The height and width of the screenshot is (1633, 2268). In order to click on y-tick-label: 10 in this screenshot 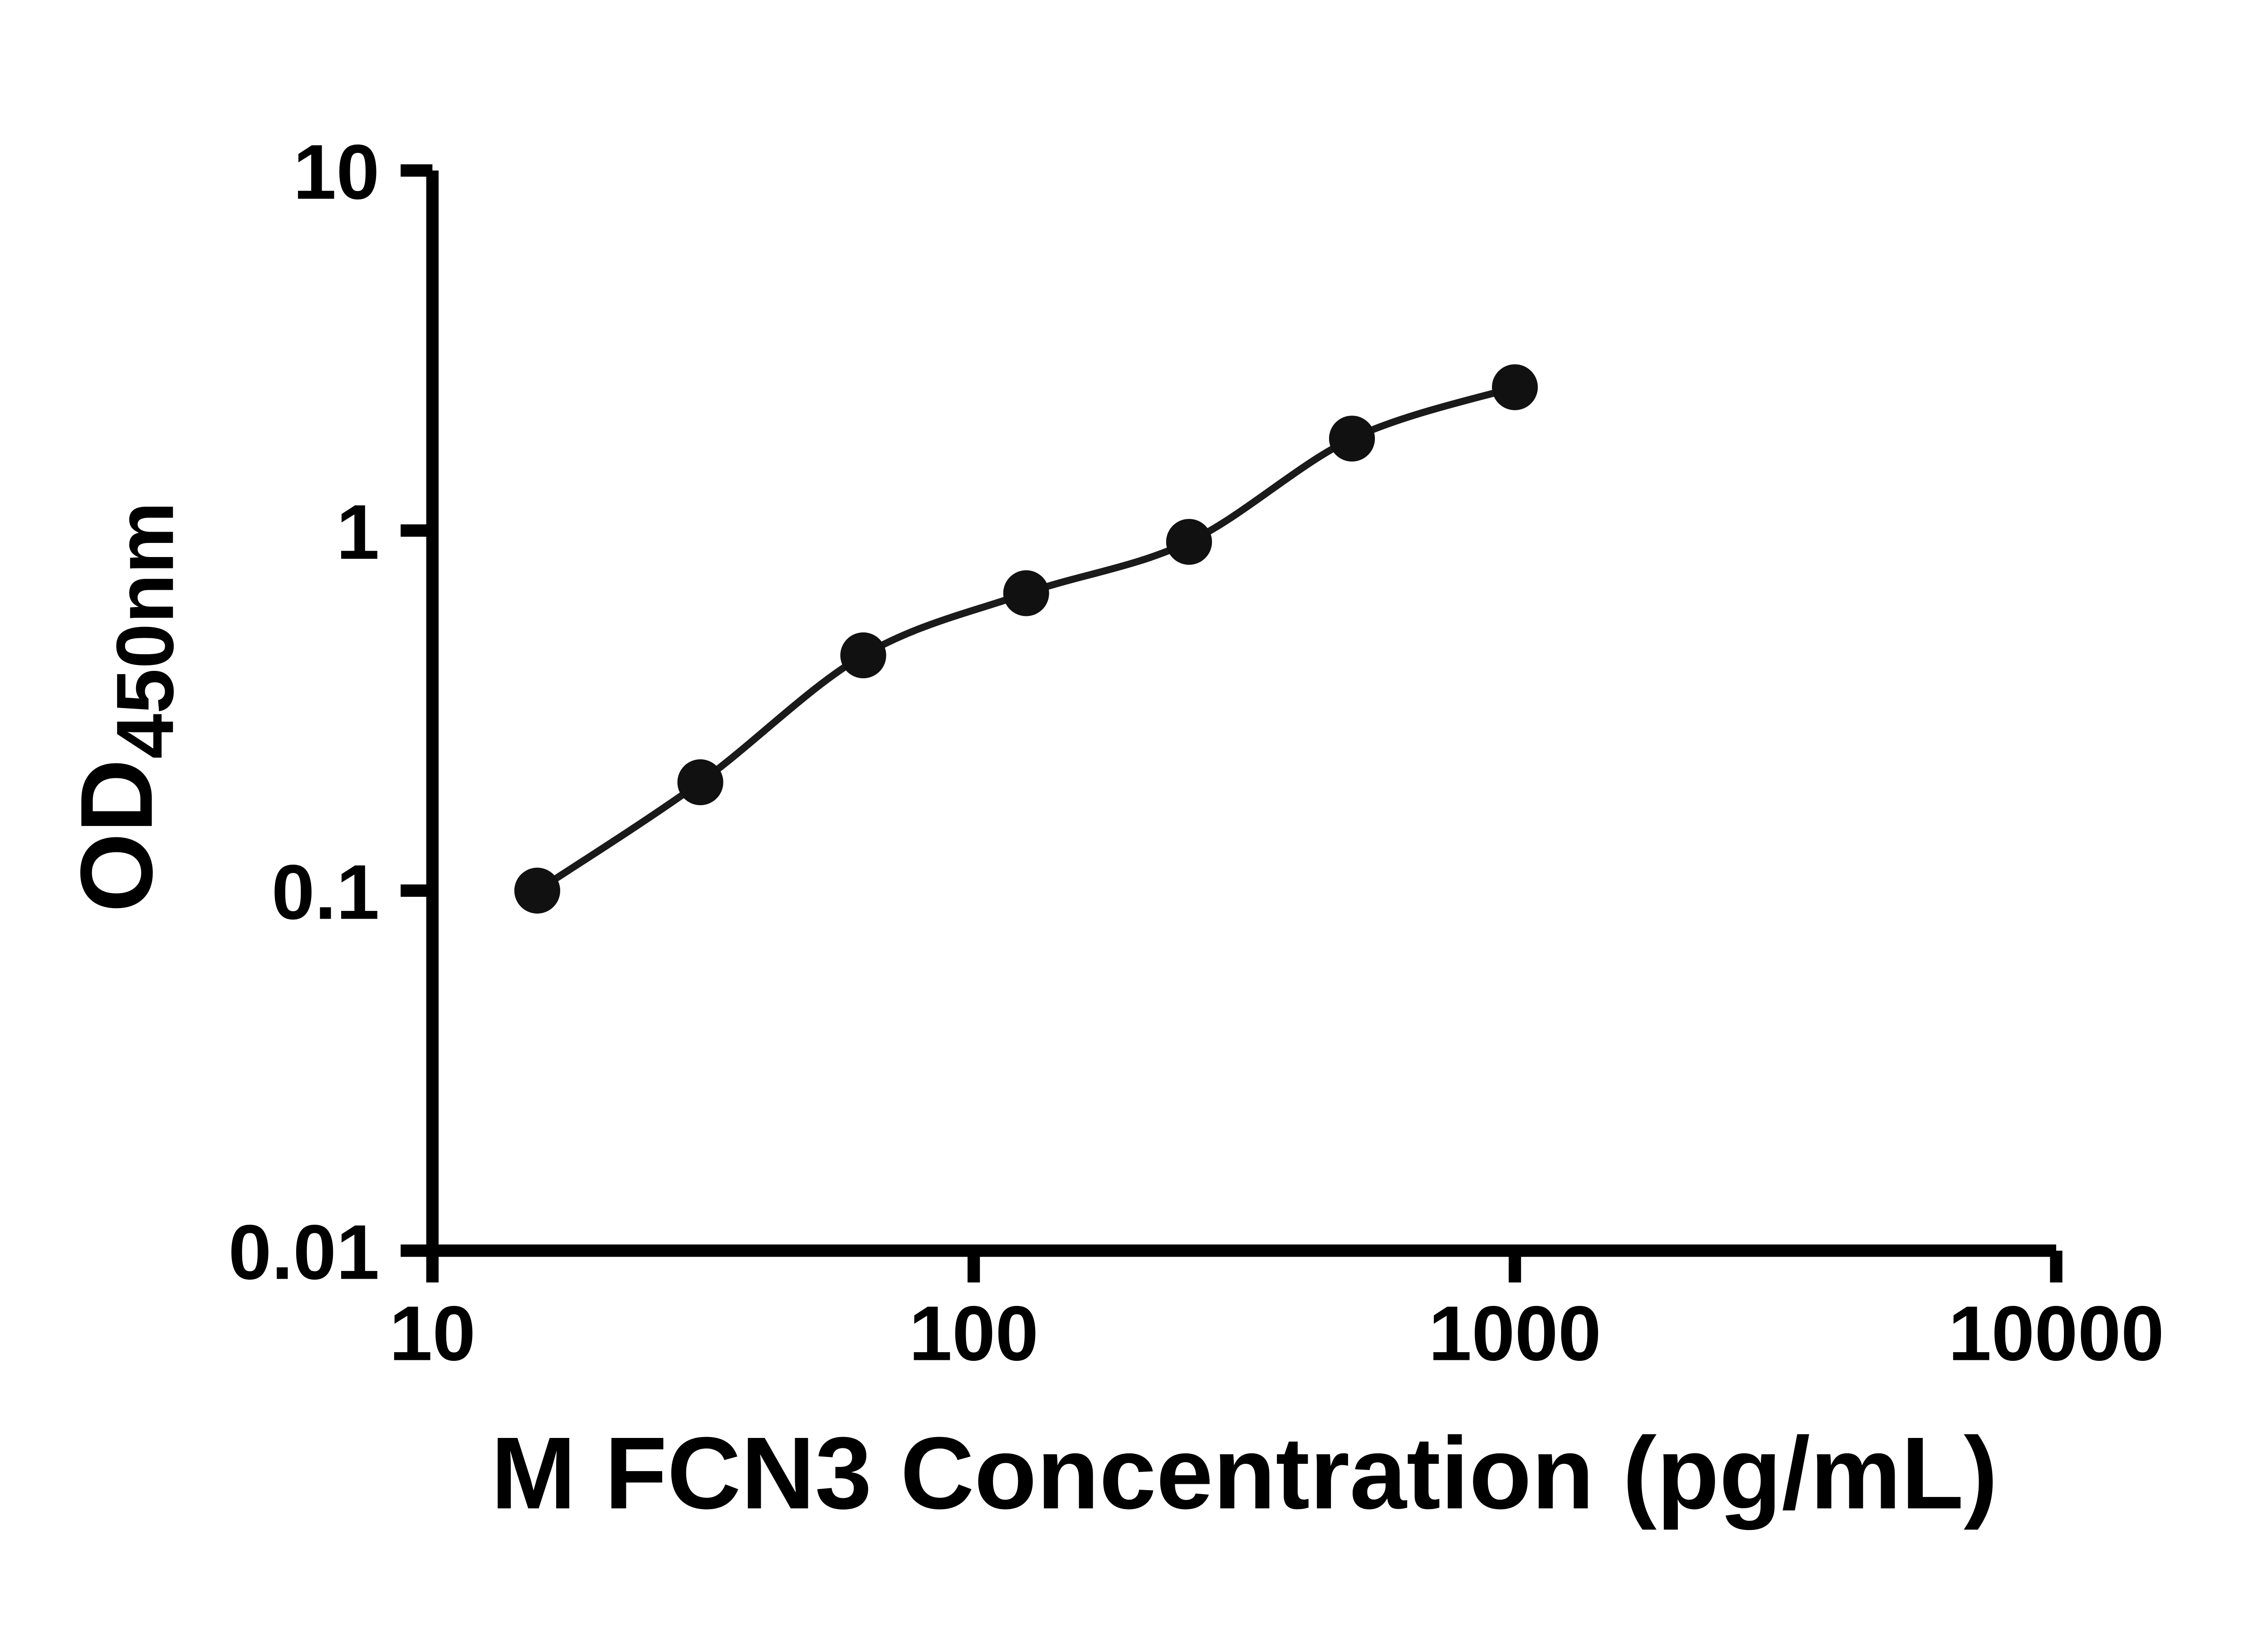, I will do `click(336, 172)`.